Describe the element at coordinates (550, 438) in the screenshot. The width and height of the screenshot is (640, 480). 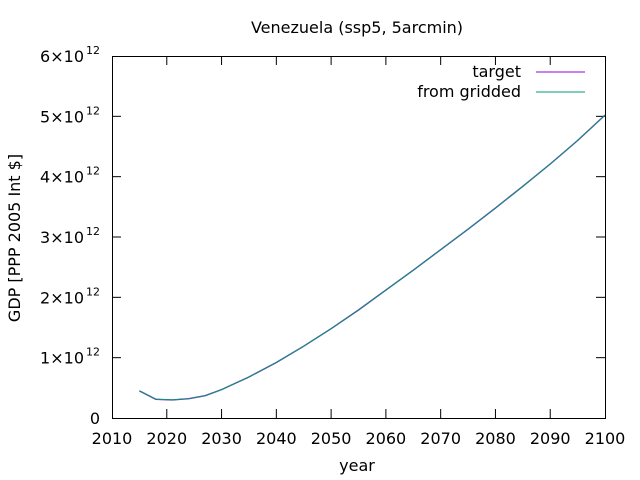
I see `x-tick-label: 2090` at that location.